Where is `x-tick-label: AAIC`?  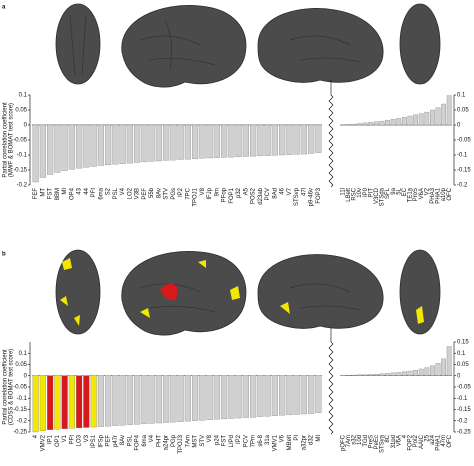
x-tick-label: AAIC is located at coordinates (422, 441).